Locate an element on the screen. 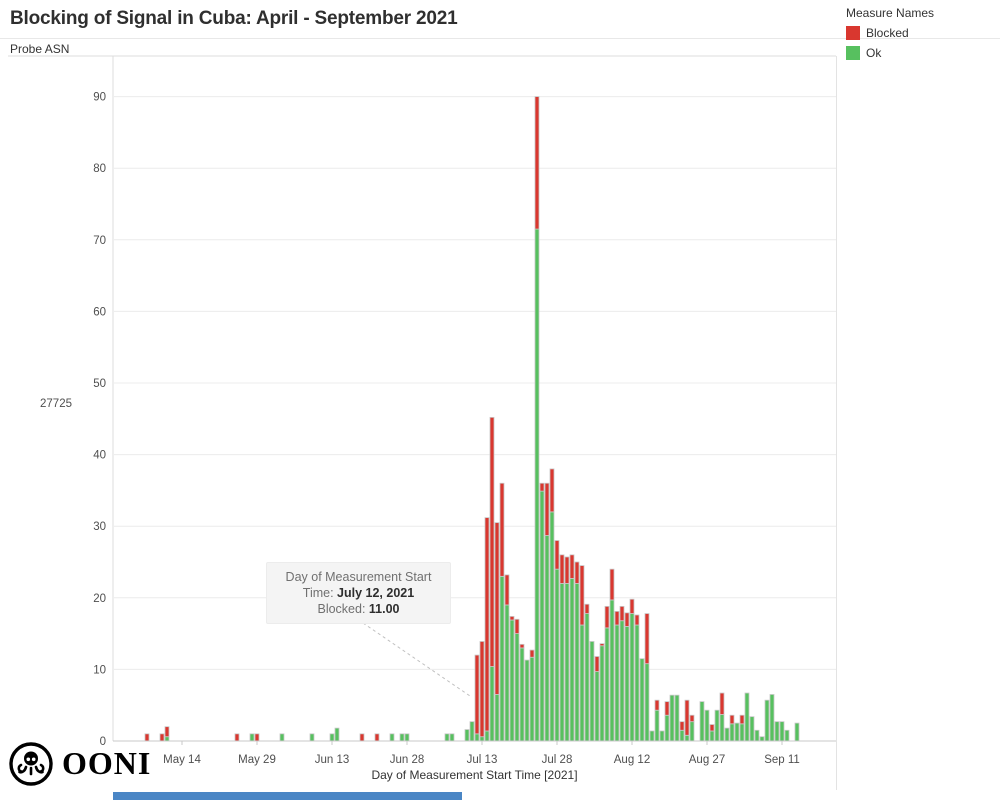 The height and width of the screenshot is (800, 1000). legend-item-blocked: Blocked is located at coordinates (921, 33).